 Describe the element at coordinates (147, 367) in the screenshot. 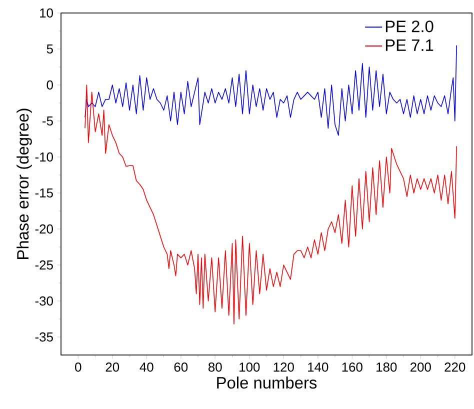

I see `x-tick-label: 40` at that location.